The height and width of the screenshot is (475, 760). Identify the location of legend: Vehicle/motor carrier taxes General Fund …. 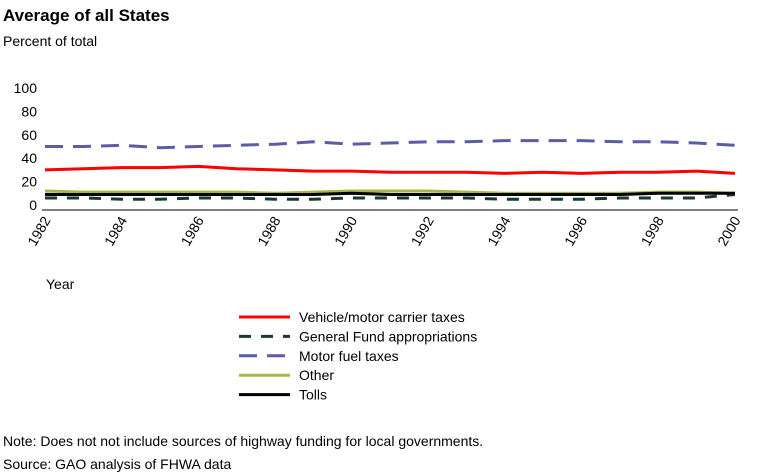
(358, 356).